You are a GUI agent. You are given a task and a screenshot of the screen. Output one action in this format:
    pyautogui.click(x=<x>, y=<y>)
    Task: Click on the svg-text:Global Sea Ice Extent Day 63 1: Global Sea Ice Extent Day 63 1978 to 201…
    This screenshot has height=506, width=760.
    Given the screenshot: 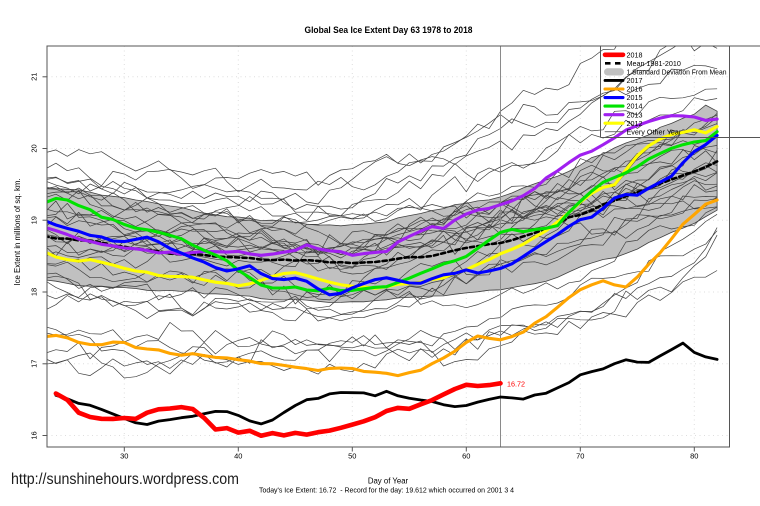 What is the action you would take?
    pyautogui.click(x=389, y=30)
    